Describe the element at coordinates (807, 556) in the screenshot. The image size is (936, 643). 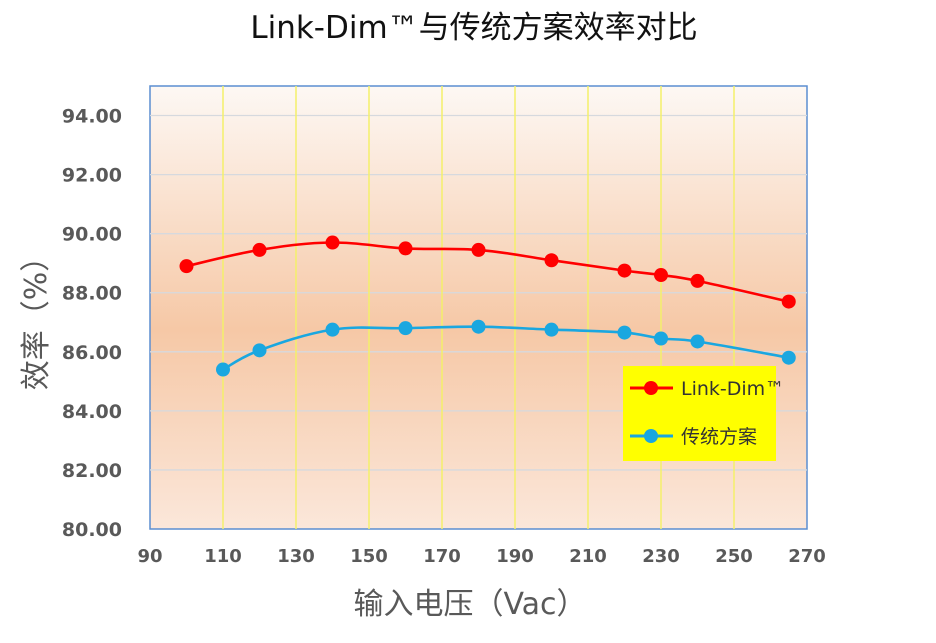
I see `x-tick-label: 270` at that location.